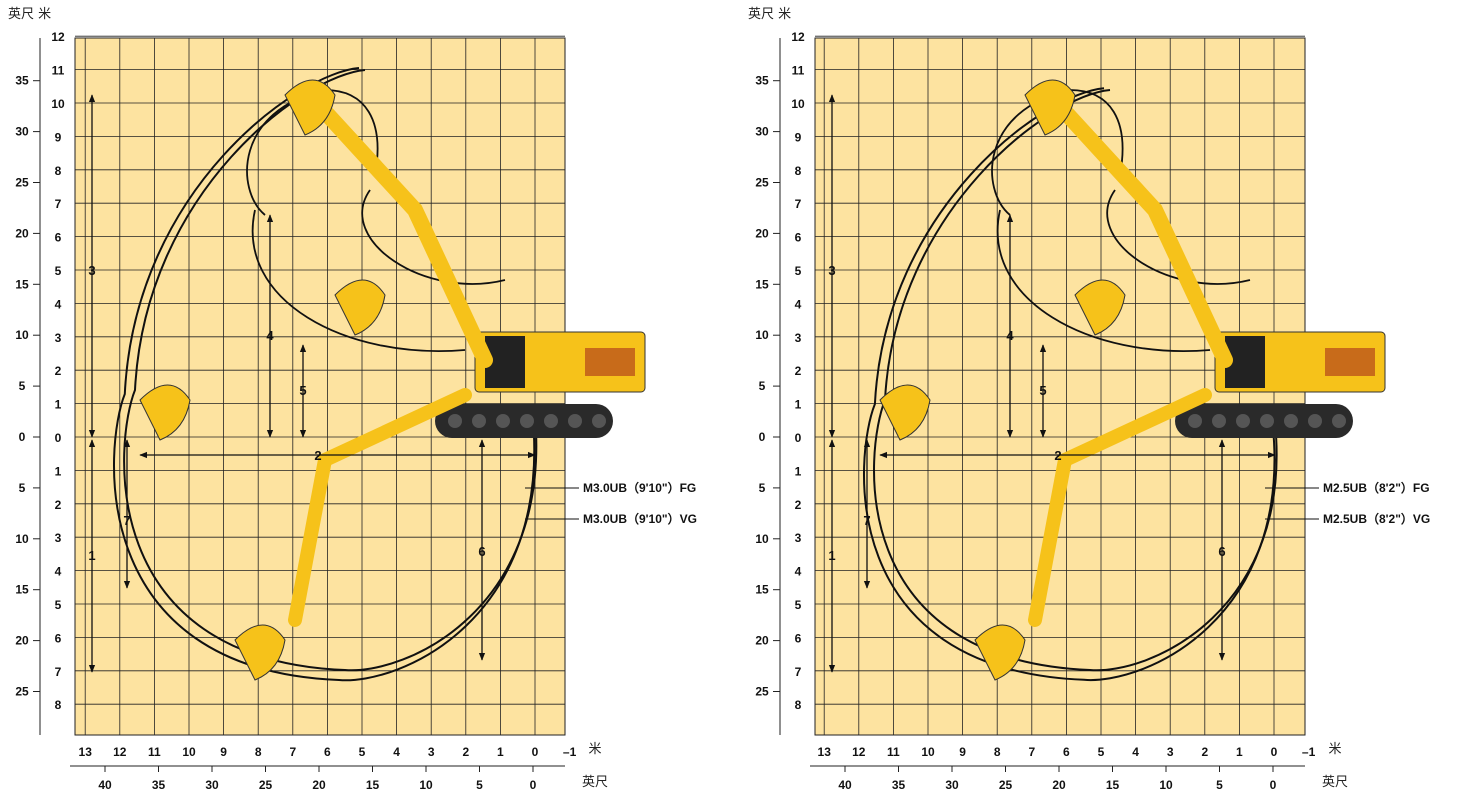  Describe the element at coordinates (22, 437) in the screenshot. I see `feet-tick-label: 0` at that location.